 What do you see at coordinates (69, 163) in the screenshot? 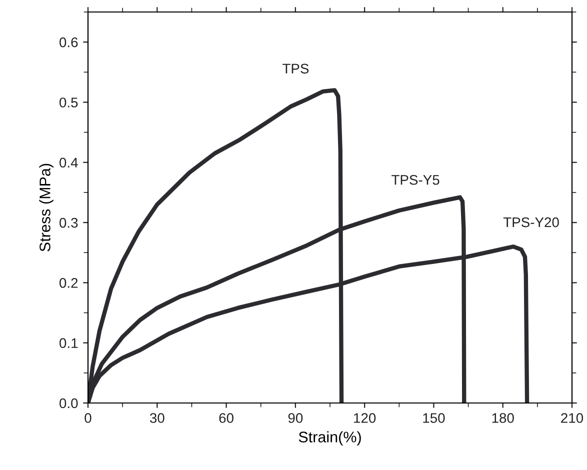
I see `y-tick-label: 0.4` at bounding box center [69, 163].